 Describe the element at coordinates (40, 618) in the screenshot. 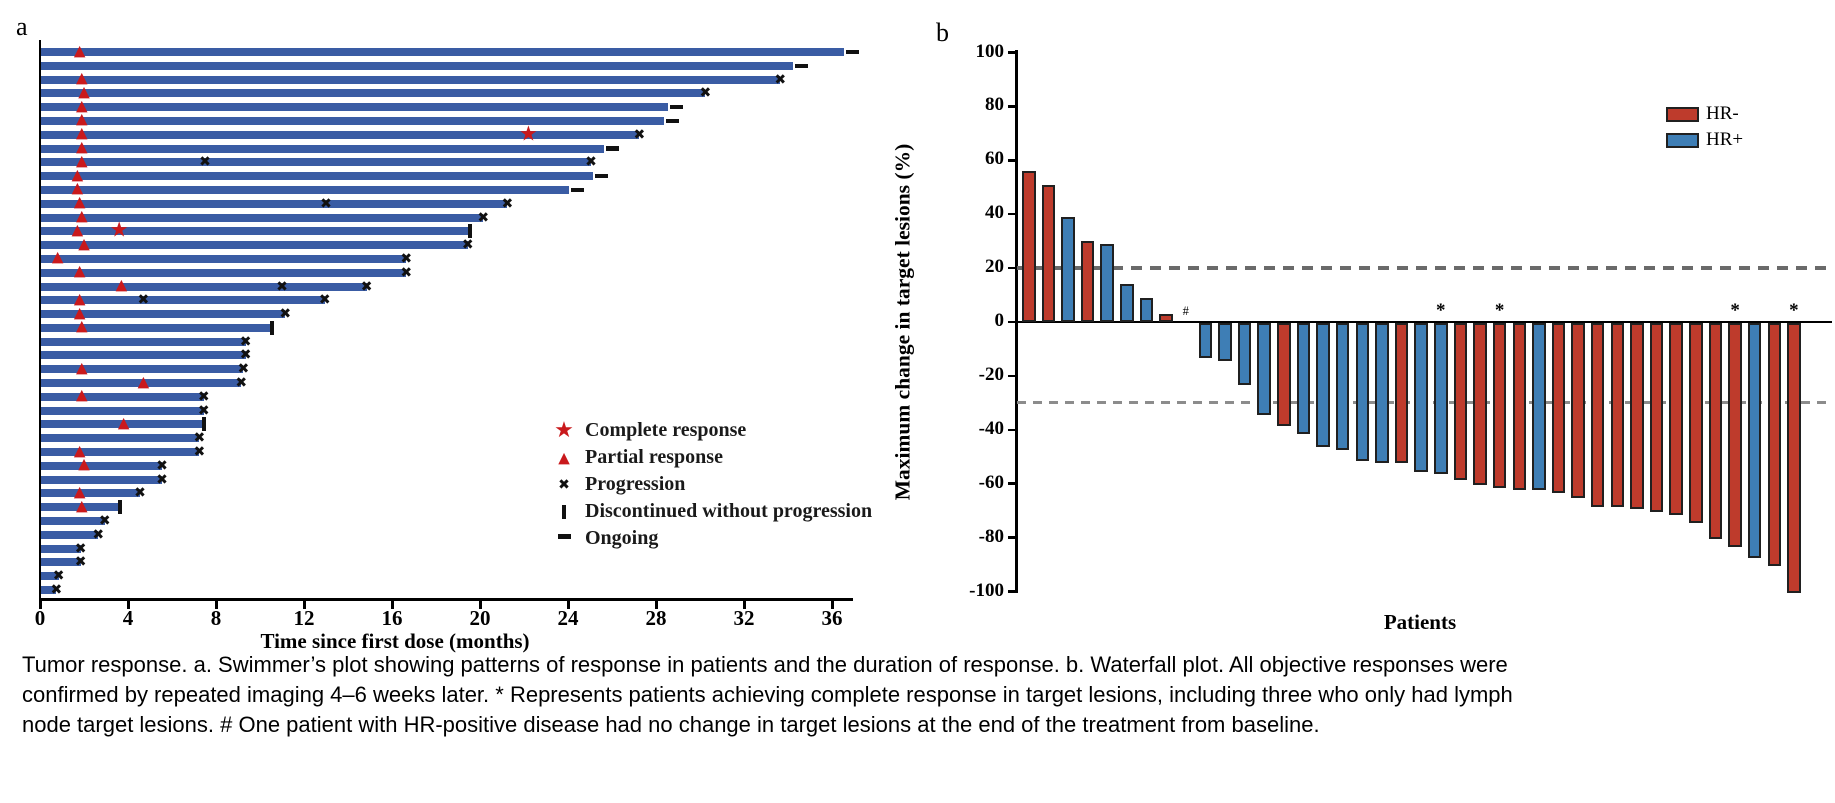

I see `swimmer-x-tick-label: 0` at that location.